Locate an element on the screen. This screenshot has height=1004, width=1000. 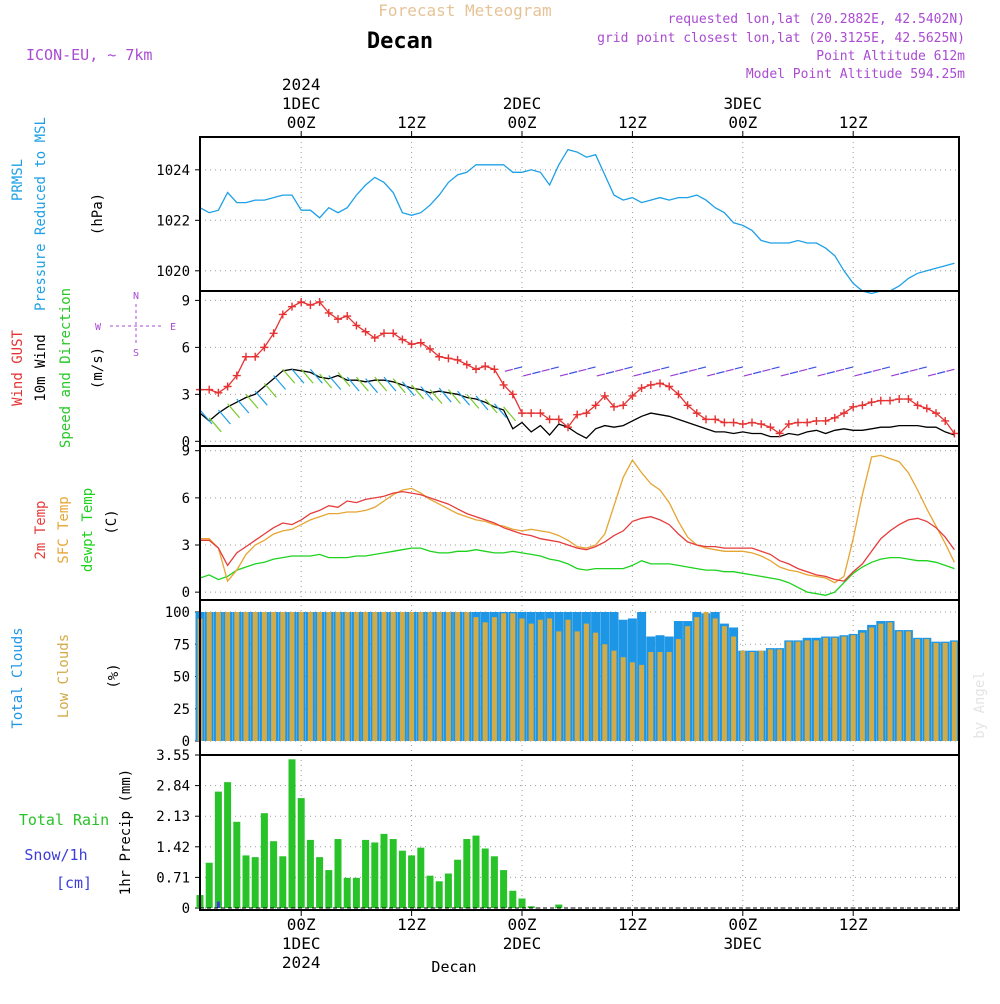
clouds-tick-label: 100 is located at coordinates (177, 613).